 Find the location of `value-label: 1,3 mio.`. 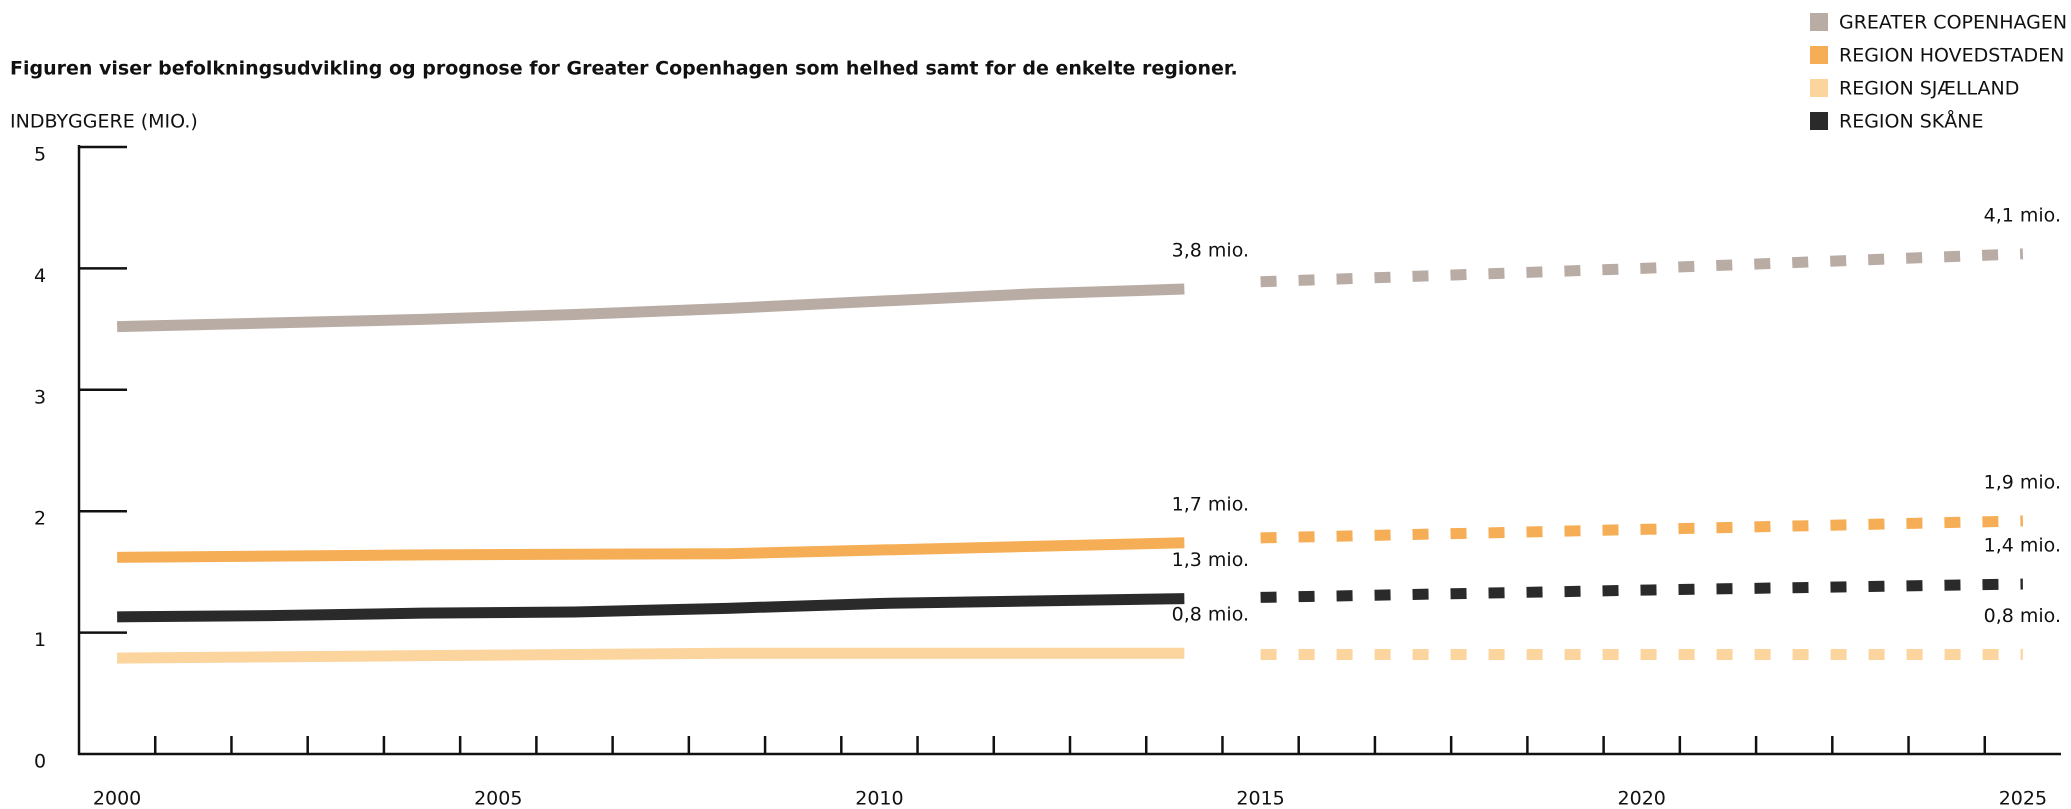

value-label: 1,3 mio. is located at coordinates (1210, 560).